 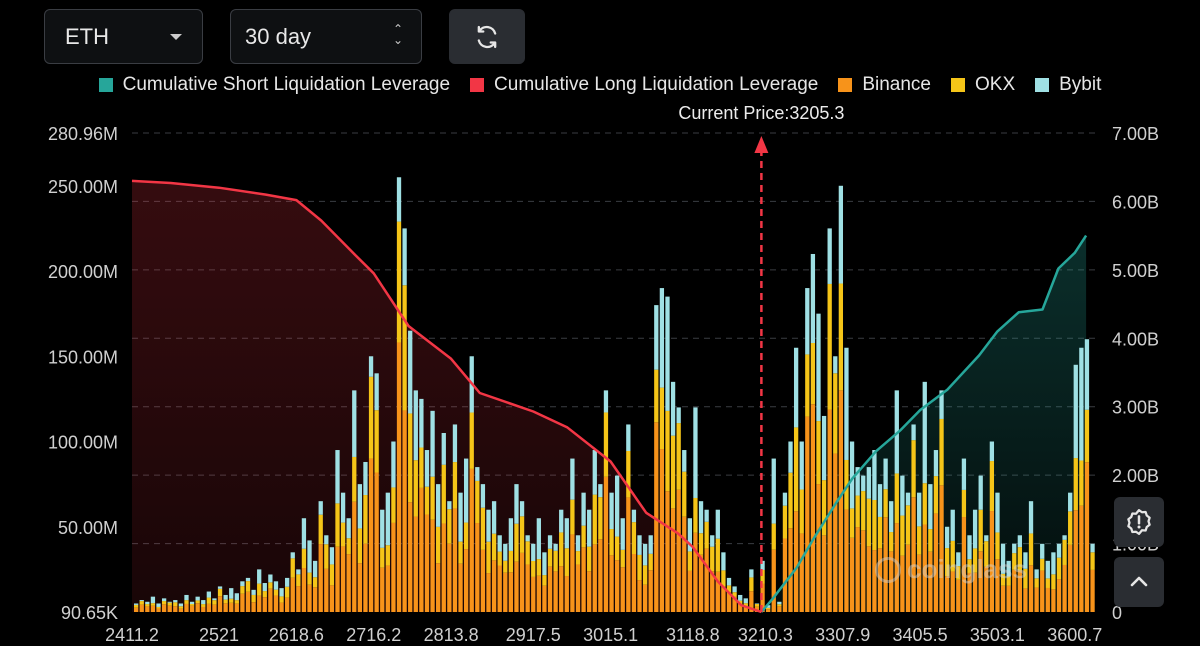 I want to click on y-left-tick-label: 50.00M, so click(x=88, y=528).